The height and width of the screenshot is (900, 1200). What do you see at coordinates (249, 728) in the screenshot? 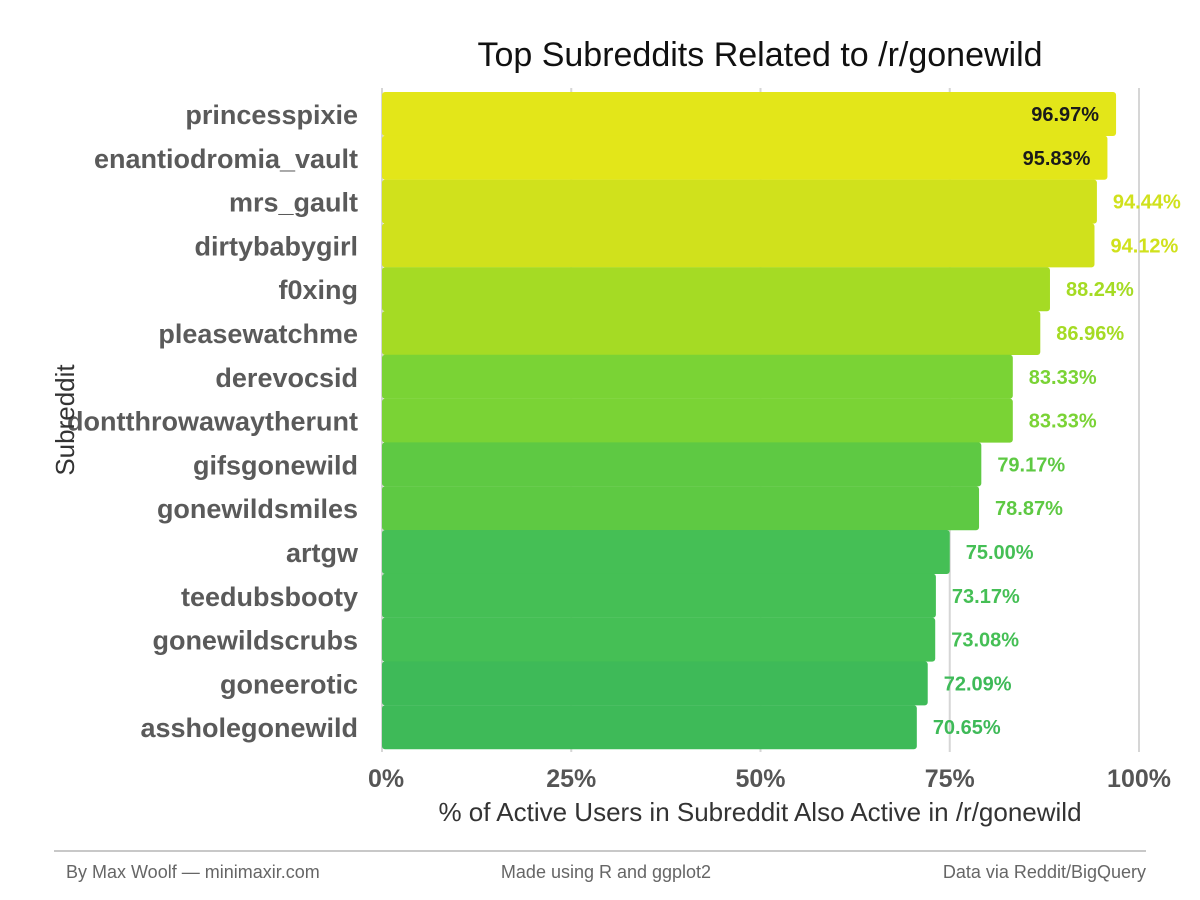
I see `category-label: assholegonewild` at bounding box center [249, 728].